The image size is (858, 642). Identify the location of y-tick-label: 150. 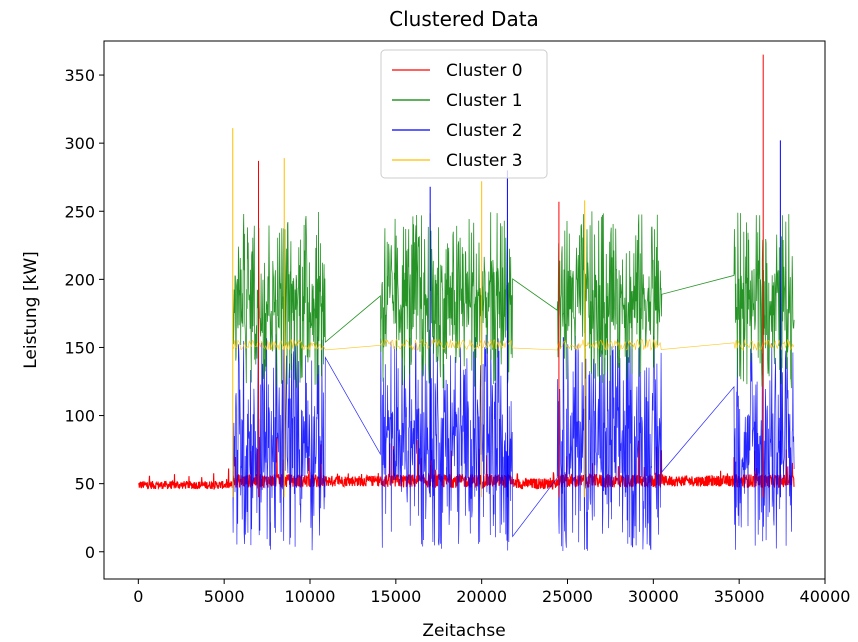
(79, 347).